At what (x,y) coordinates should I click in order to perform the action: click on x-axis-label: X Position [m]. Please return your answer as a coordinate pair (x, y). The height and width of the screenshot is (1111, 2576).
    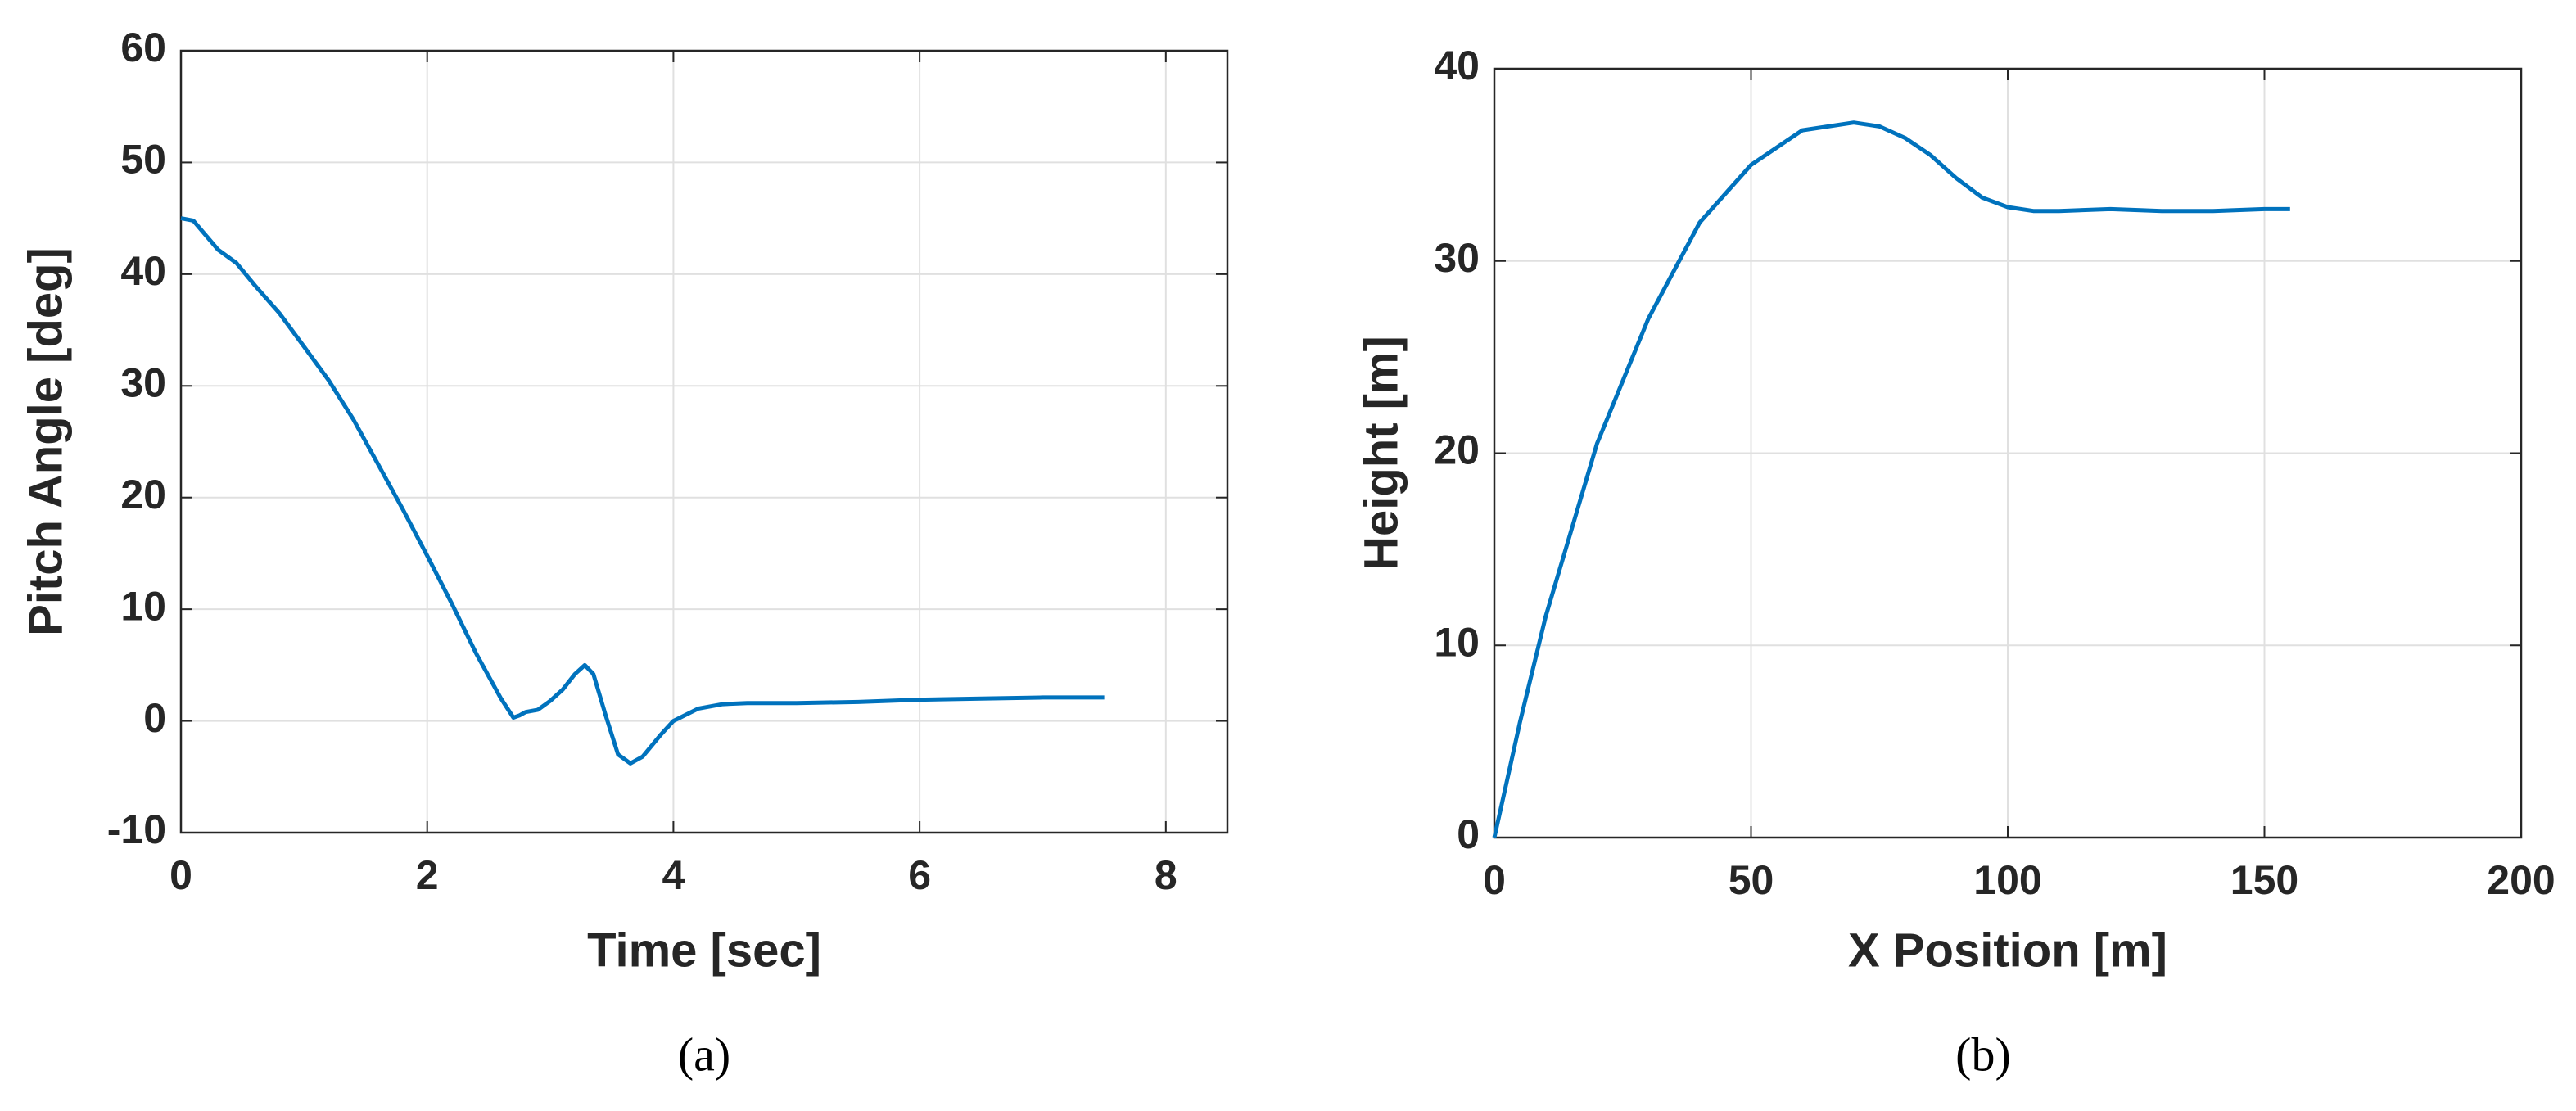
    Looking at the image, I should click on (2007, 950).